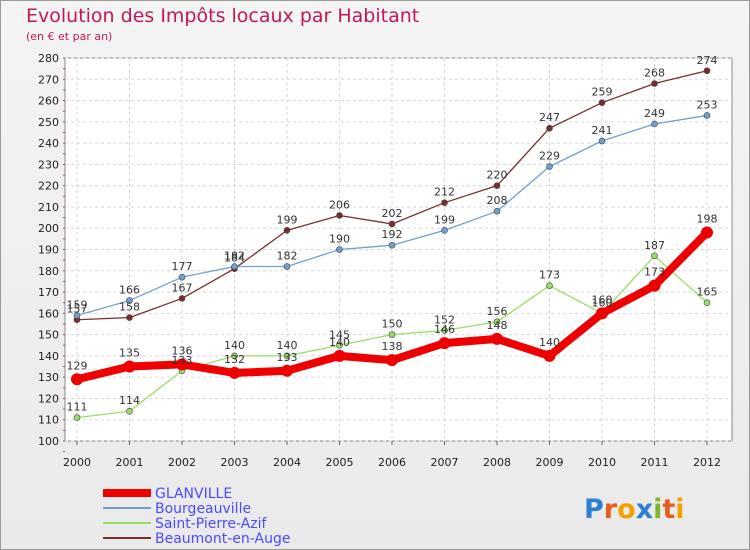 Image resolution: width=750 pixels, height=550 pixels. Describe the element at coordinates (48, 143) in the screenshot. I see `y-tick-label: 240` at that location.